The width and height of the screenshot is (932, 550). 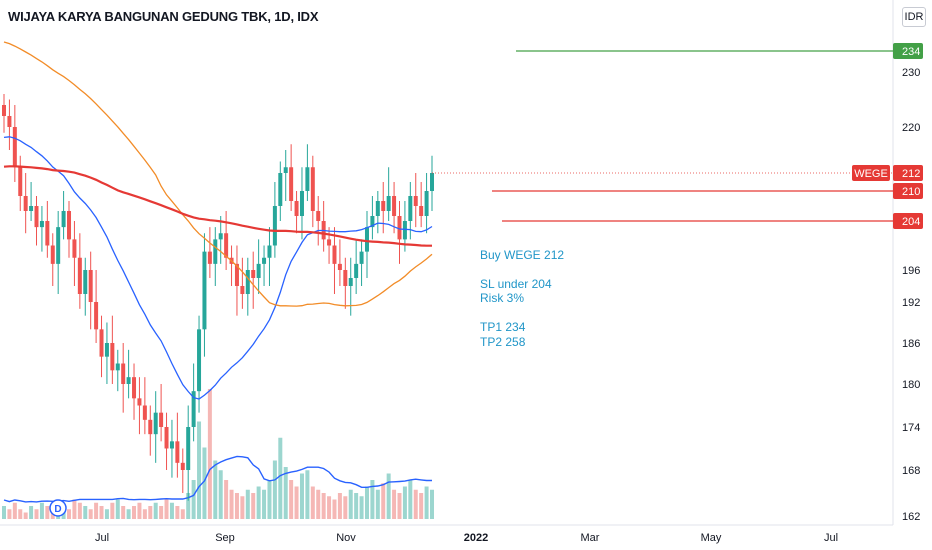 I want to click on price-tick-label: 168, so click(x=911, y=471).